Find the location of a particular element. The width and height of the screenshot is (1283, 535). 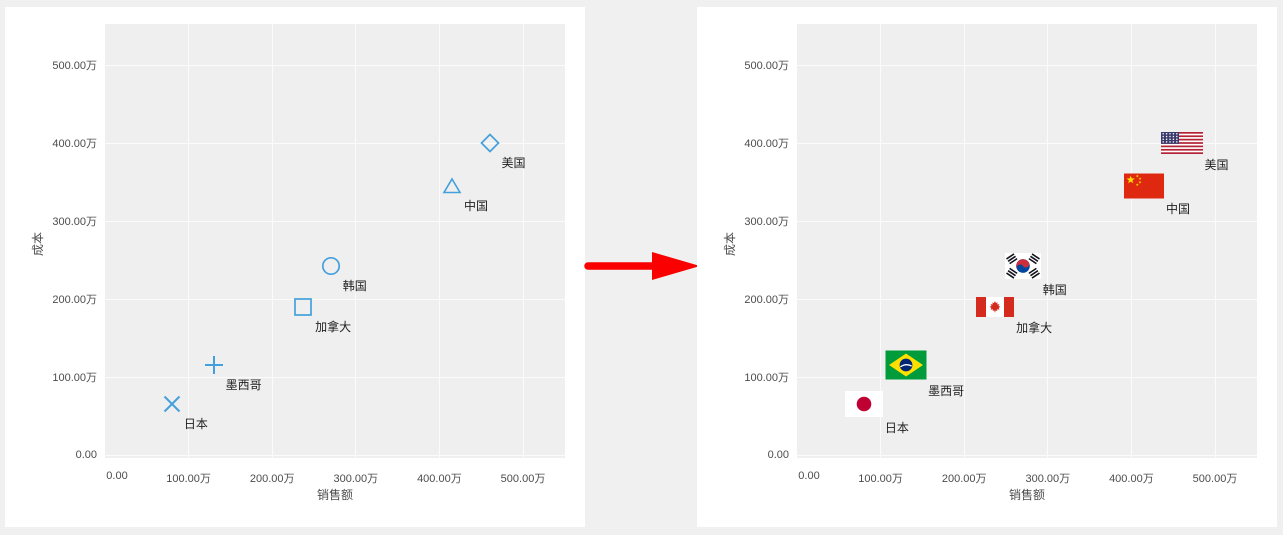

circle-marker-icon is located at coordinates (331, 266).